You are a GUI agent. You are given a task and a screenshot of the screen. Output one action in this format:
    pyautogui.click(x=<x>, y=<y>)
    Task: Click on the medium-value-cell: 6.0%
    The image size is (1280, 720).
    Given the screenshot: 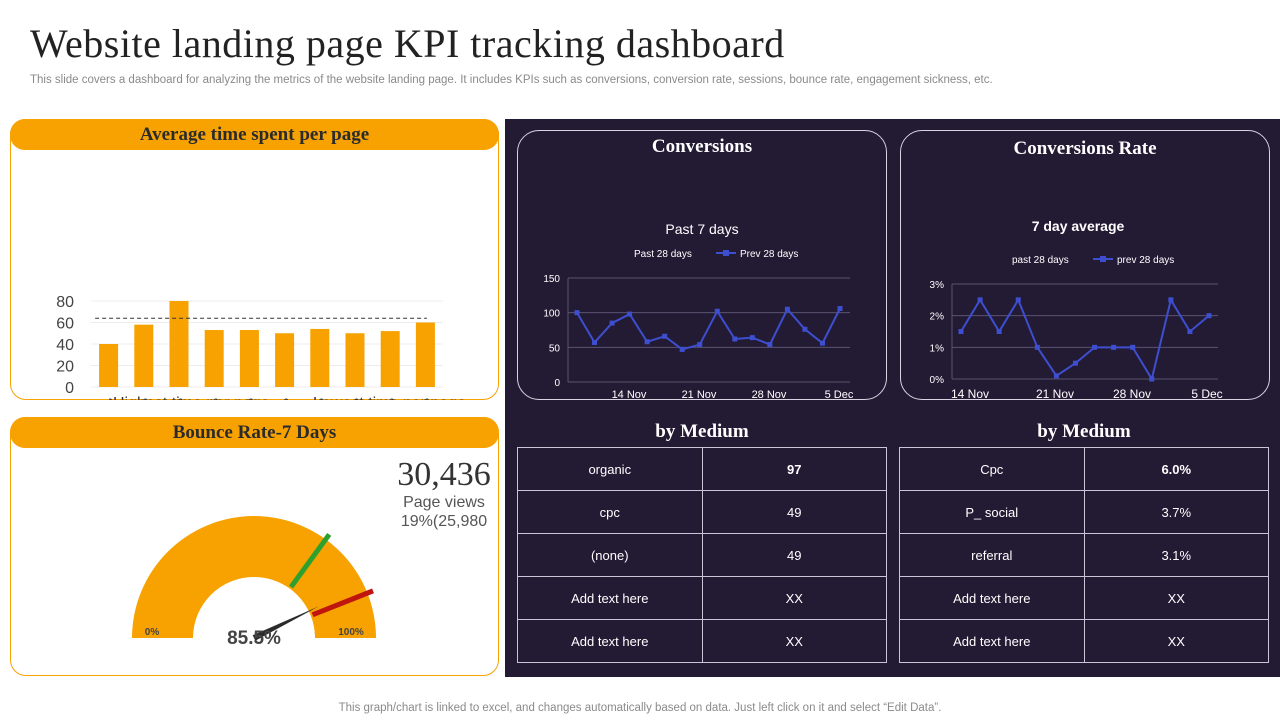 What is the action you would take?
    pyautogui.click(x=1176, y=469)
    